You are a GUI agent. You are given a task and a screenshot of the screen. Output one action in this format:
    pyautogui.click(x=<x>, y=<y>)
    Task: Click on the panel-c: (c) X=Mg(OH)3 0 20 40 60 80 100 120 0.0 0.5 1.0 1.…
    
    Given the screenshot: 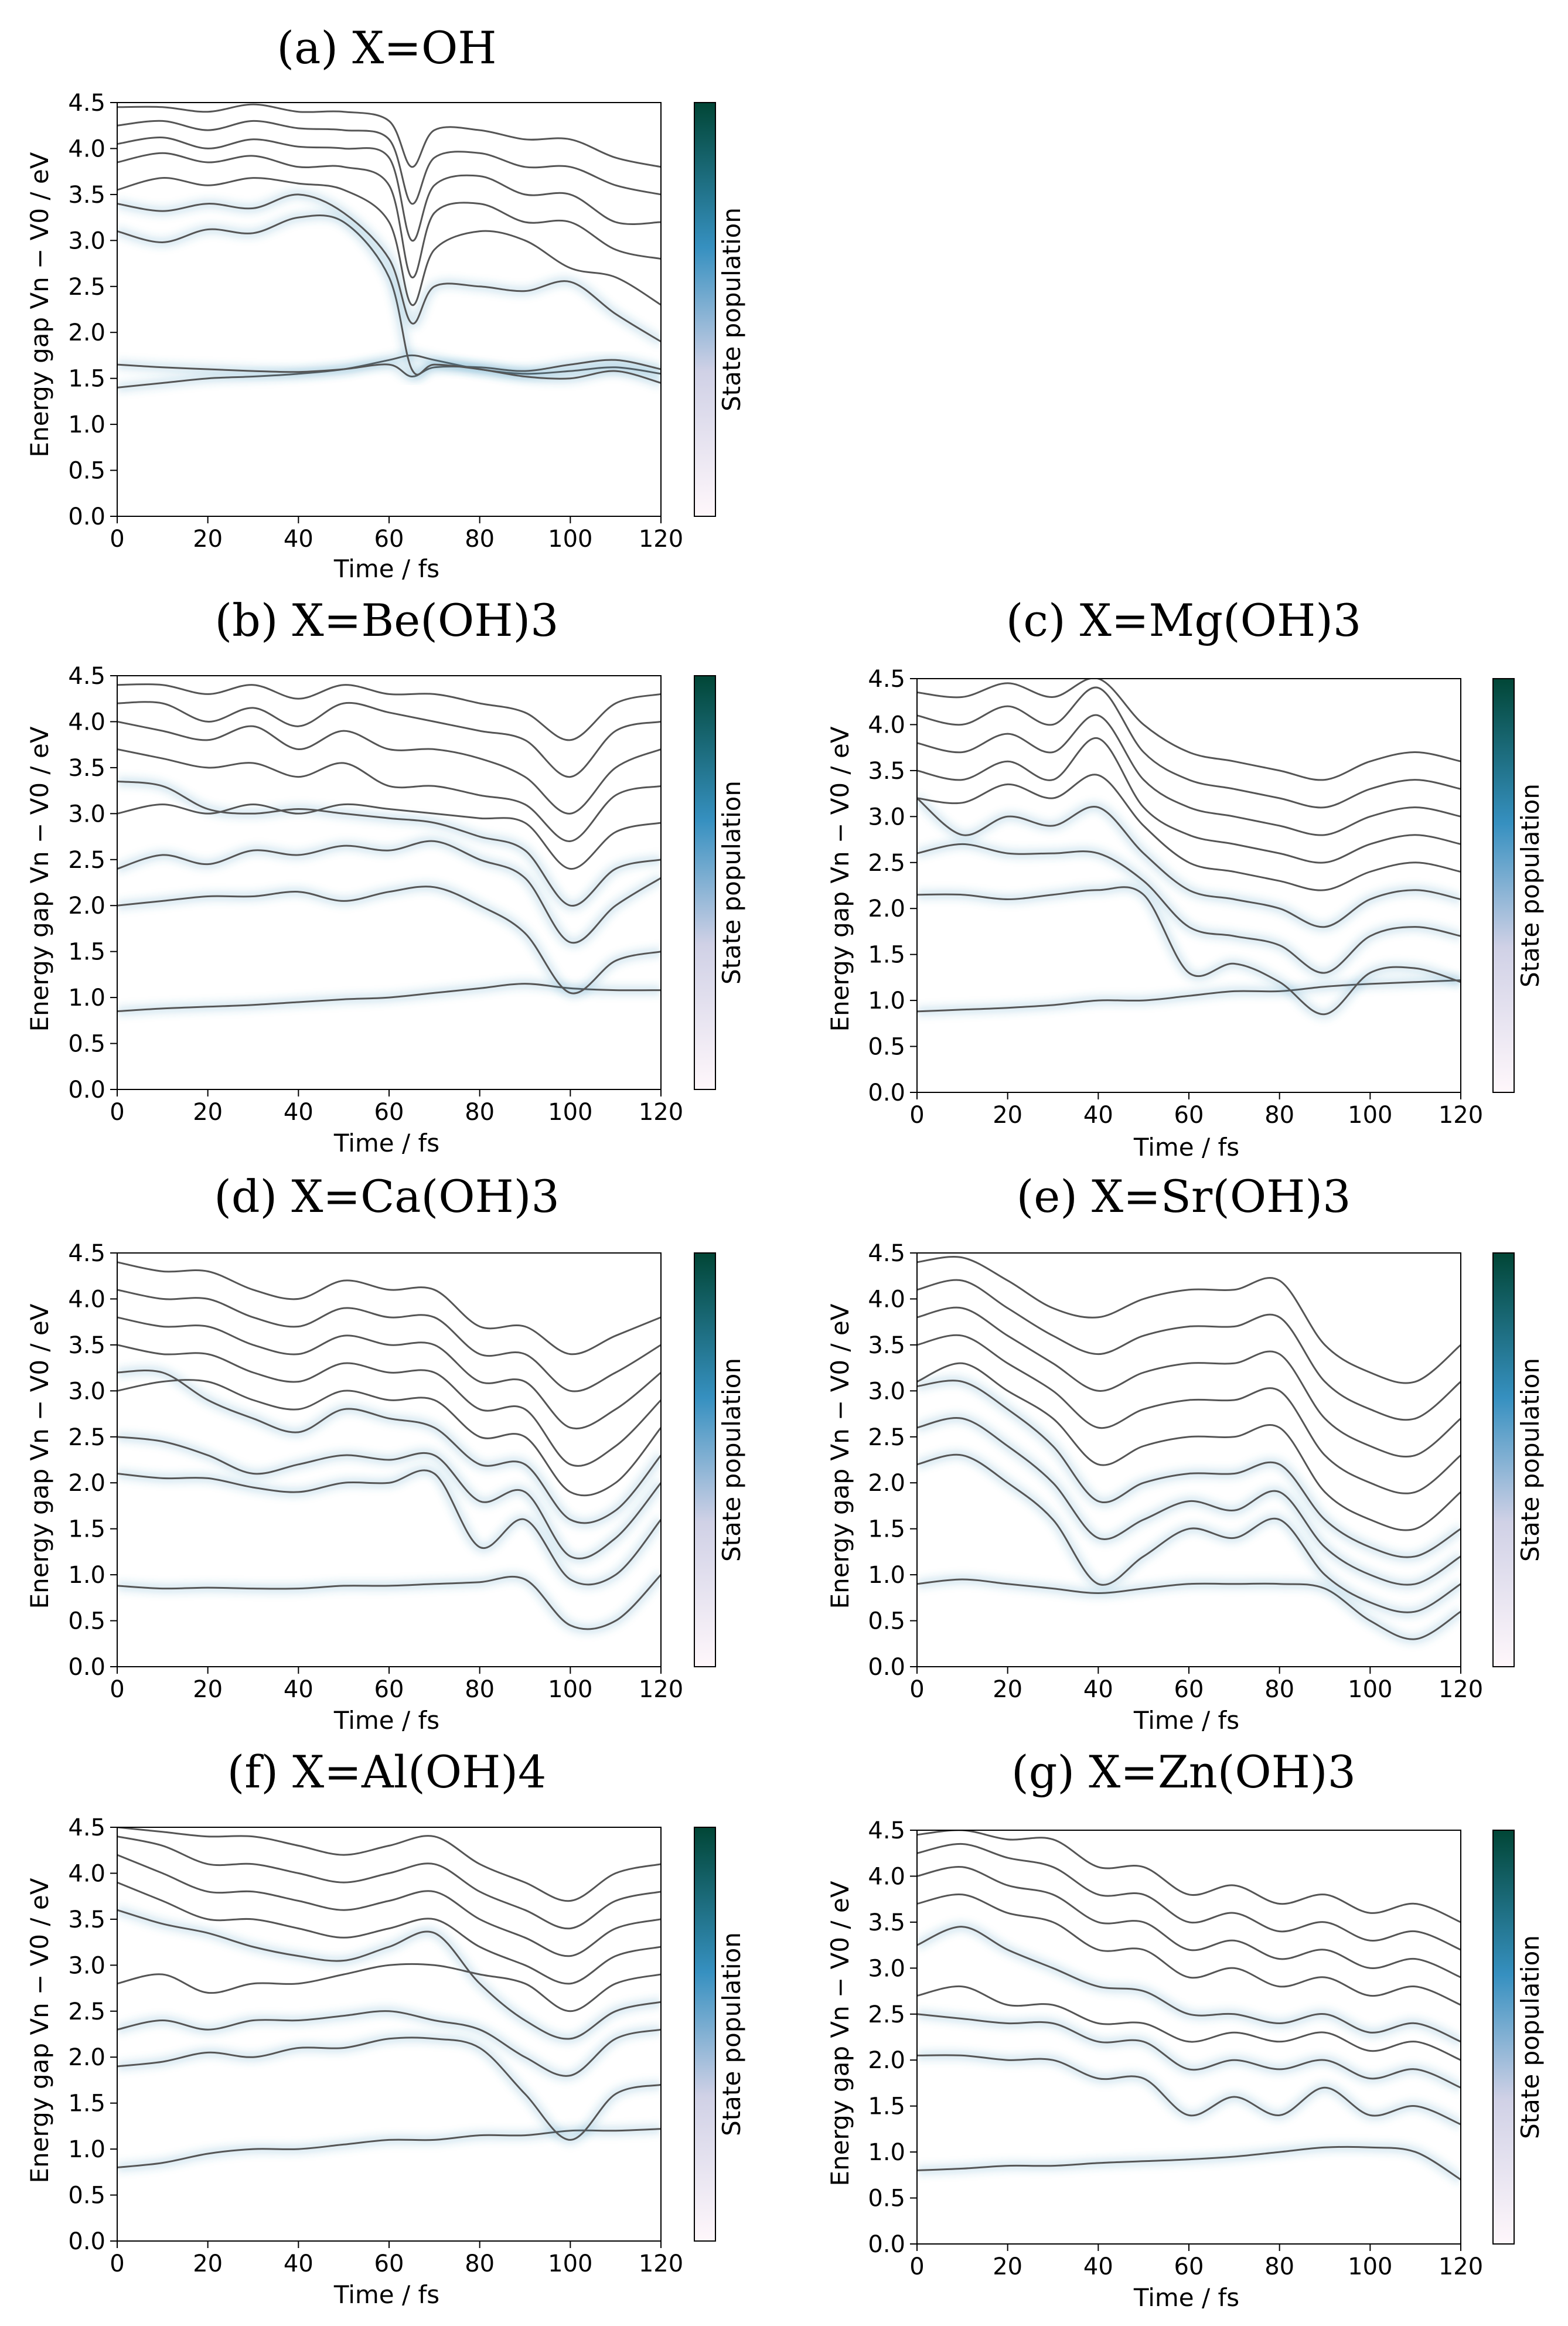 What is the action you would take?
    pyautogui.click(x=1185, y=878)
    